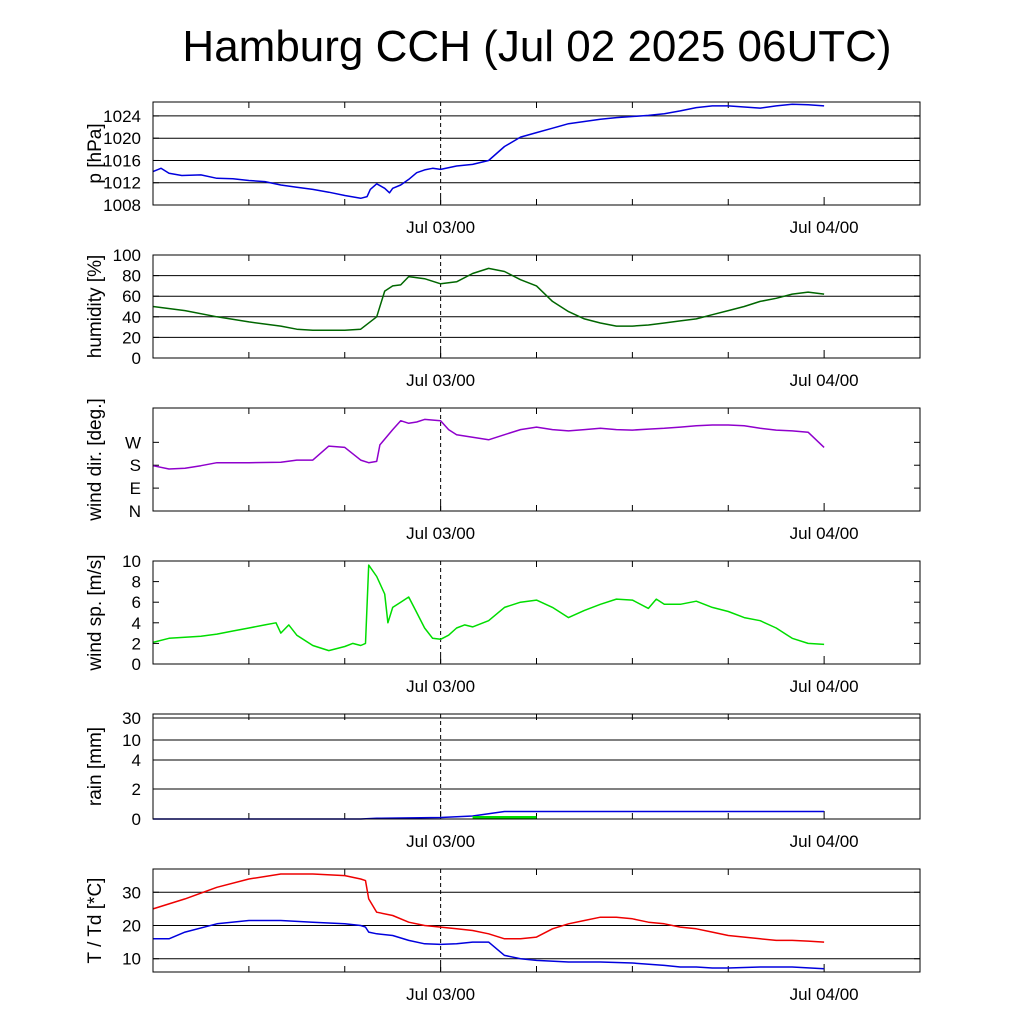  Describe the element at coordinates (131, 276) in the screenshot. I see `y-tick-label: 80` at that location.